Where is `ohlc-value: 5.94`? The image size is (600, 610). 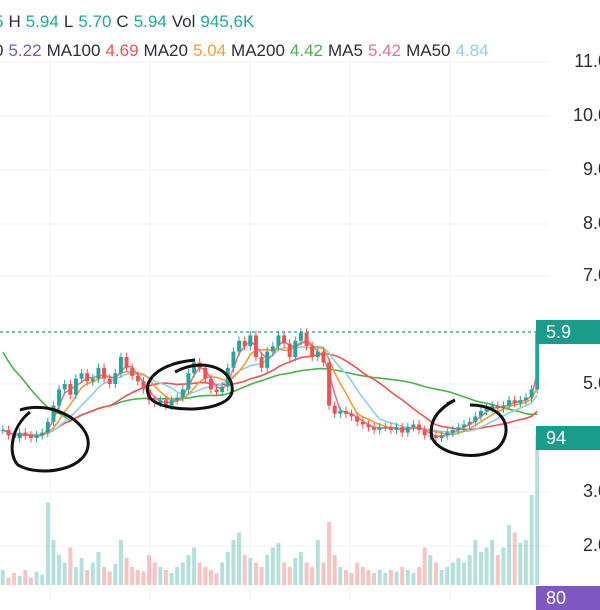 ohlc-value: 5.94 is located at coordinates (42, 21).